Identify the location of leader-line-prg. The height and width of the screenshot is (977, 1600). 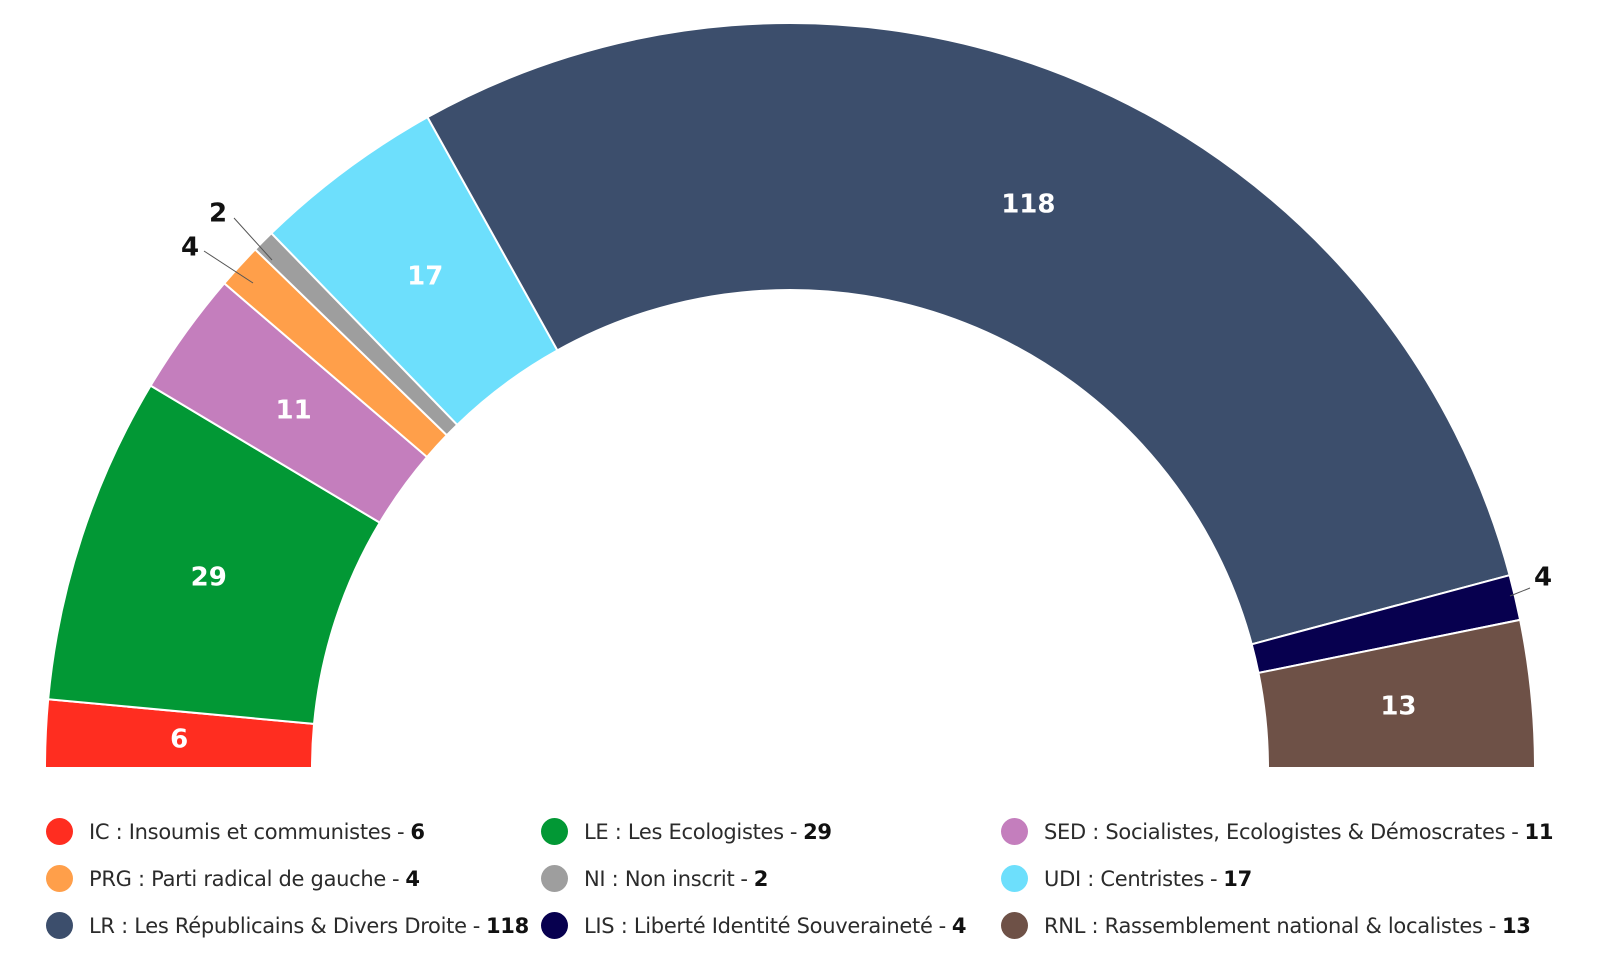
(228, 267).